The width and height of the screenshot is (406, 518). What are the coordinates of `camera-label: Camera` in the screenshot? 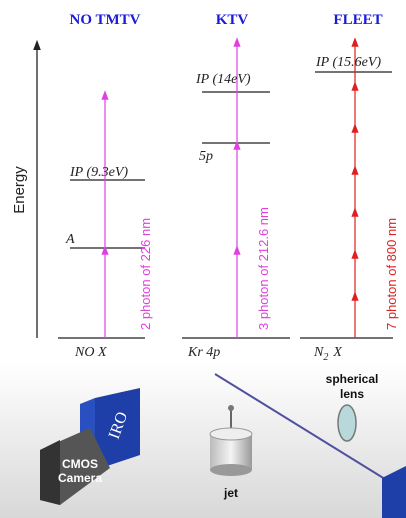 It's located at (80, 478).